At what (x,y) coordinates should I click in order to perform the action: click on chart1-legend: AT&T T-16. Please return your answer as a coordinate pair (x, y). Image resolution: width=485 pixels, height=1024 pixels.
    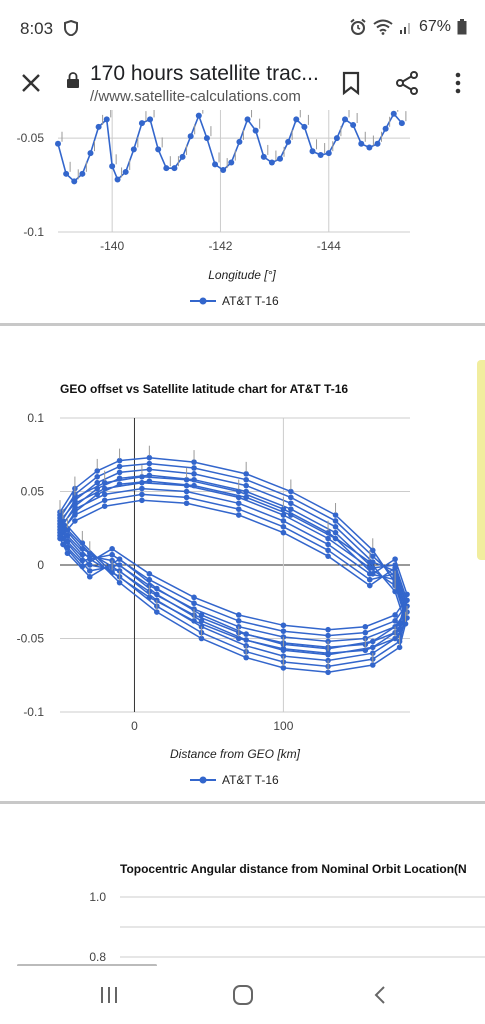
    Looking at the image, I should click on (234, 301).